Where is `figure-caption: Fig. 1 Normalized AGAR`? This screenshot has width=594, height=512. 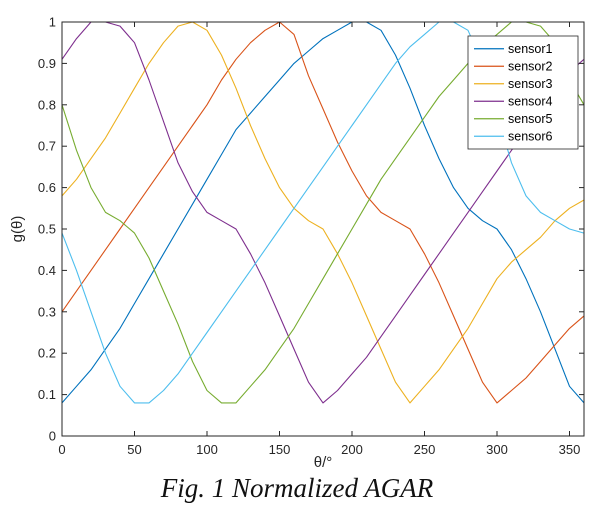 figure-caption: Fig. 1 Normalized AGAR is located at coordinates (297, 488).